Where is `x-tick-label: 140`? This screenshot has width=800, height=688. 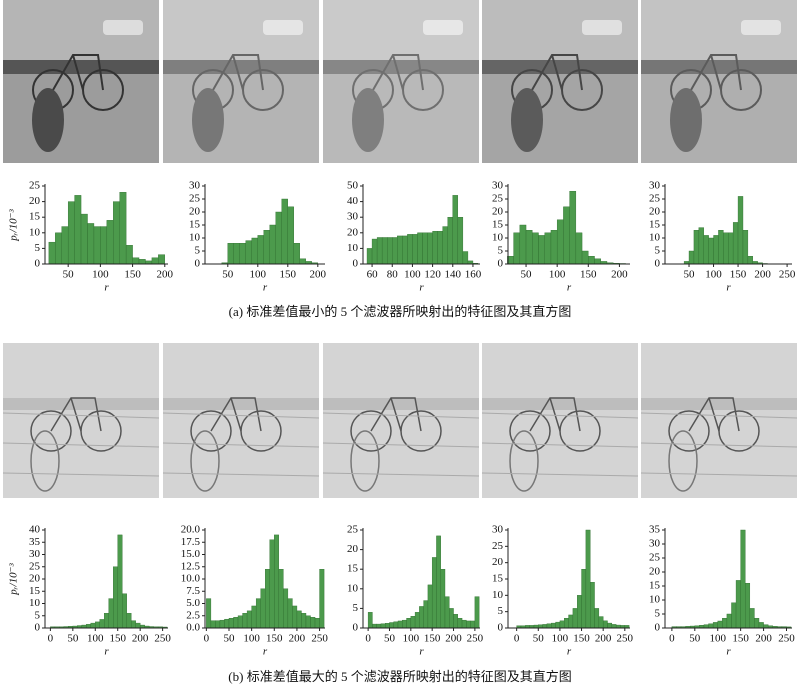 x-tick-label: 140 is located at coordinates (453, 275).